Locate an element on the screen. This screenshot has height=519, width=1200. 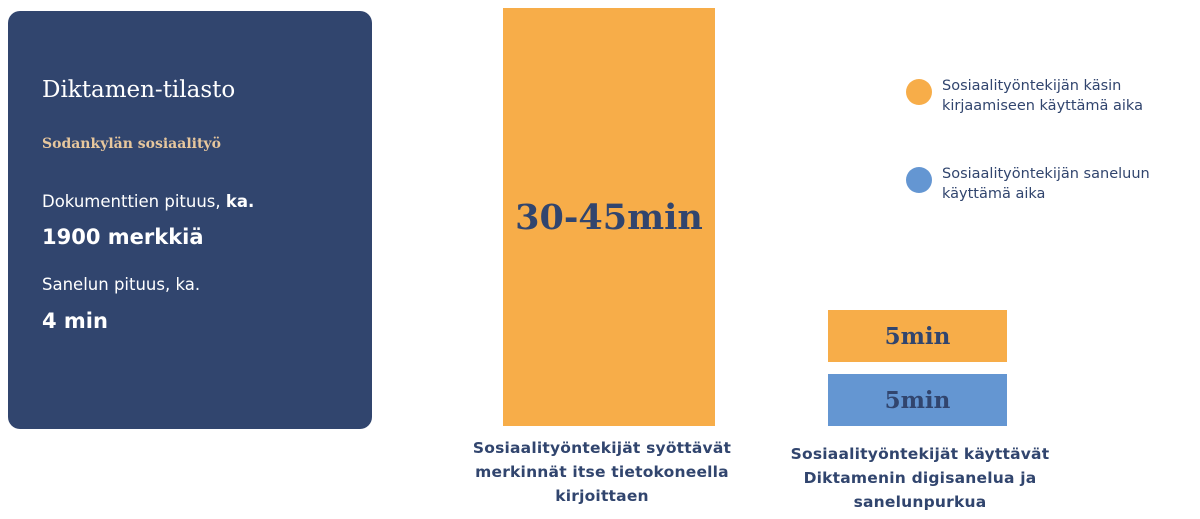
category-label-manual-line-2: merkinnät itse tietokoneella is located at coordinates (602, 472).